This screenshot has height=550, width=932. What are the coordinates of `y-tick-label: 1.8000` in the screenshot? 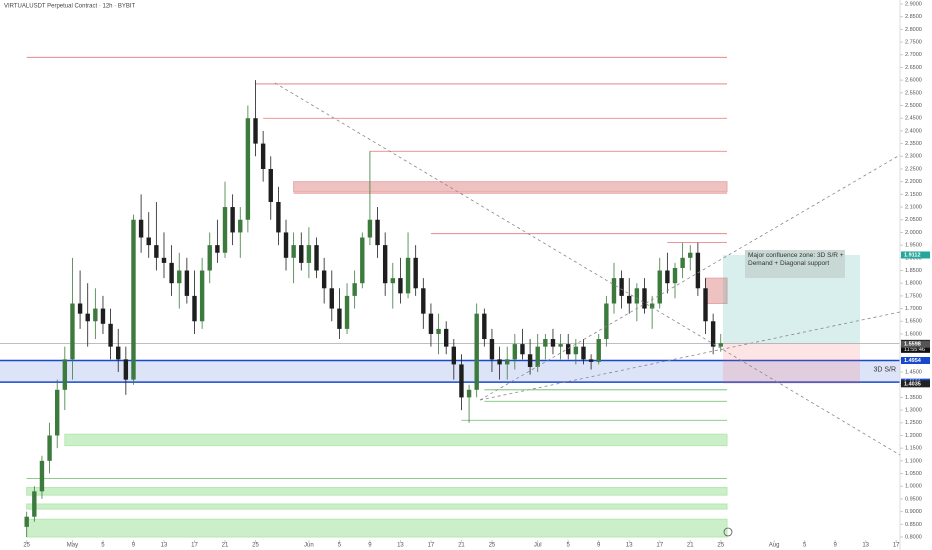 It's located at (913, 284).